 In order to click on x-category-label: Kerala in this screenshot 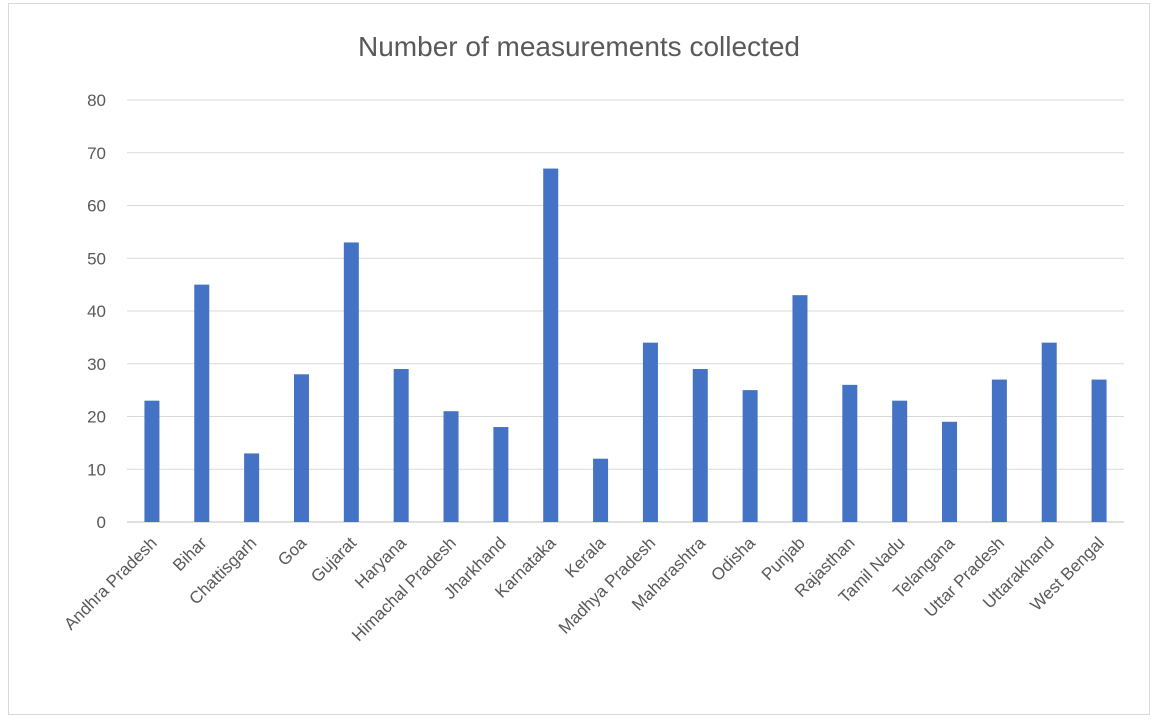, I will do `click(585, 557)`.